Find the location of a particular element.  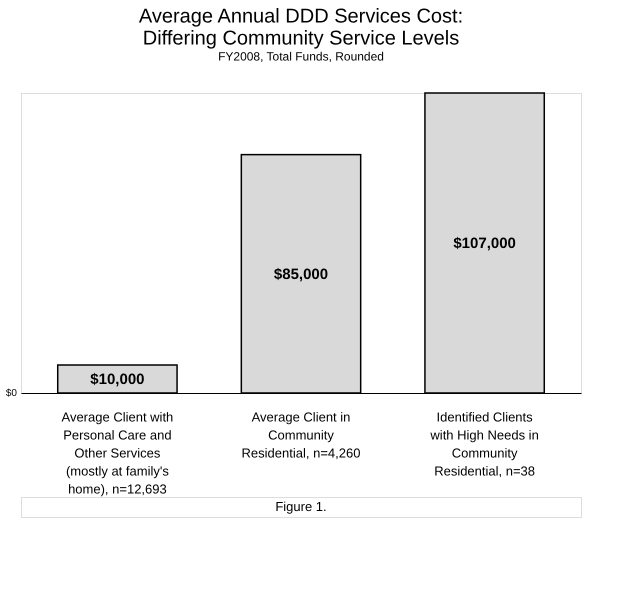

chart-subtitle: FY2008, Total Funds, Rounded is located at coordinates (301, 56).